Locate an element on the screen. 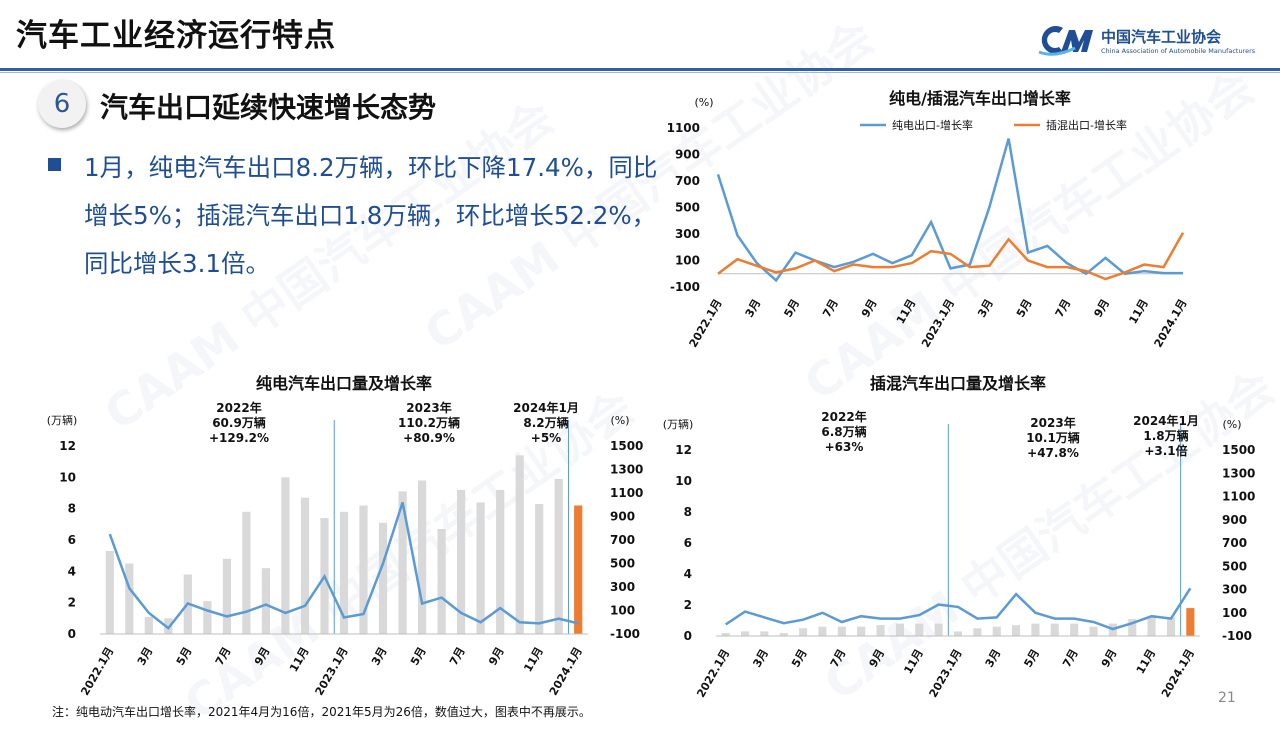 The image size is (1280, 733). chart2-y-left-tick-label: 6 is located at coordinates (72, 540).